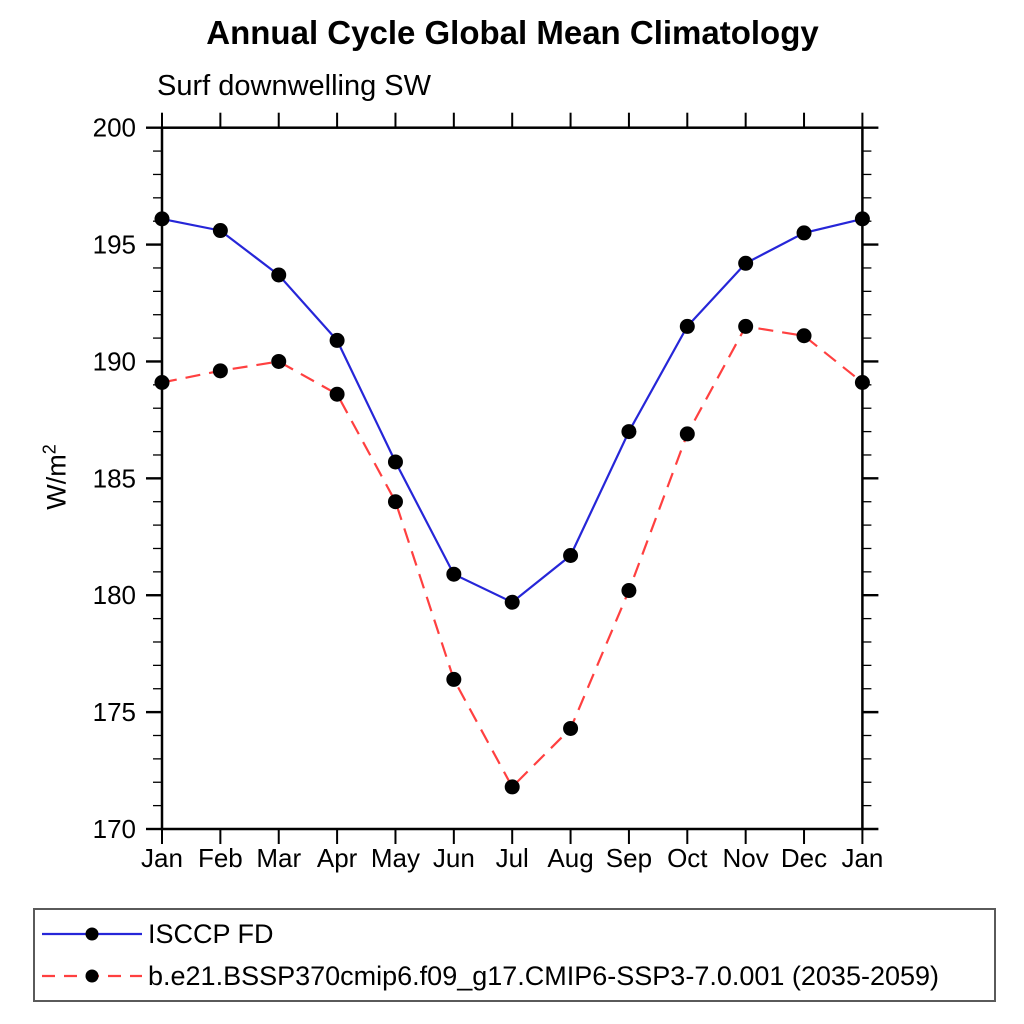 The width and height of the screenshot is (1024, 1024). Describe the element at coordinates (337, 858) in the screenshot. I see `x-tick-label: Apr` at that location.